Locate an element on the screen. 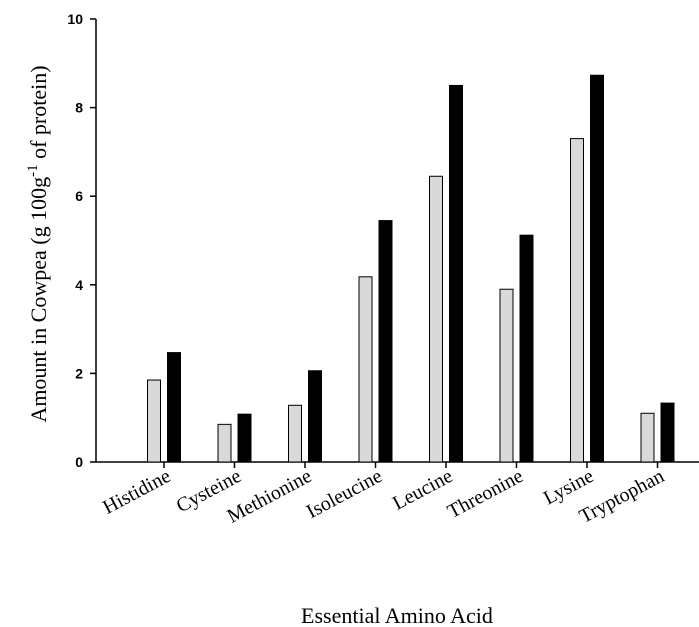 This screenshot has width=699, height=627. y-tick-label: 4 is located at coordinates (79, 285).